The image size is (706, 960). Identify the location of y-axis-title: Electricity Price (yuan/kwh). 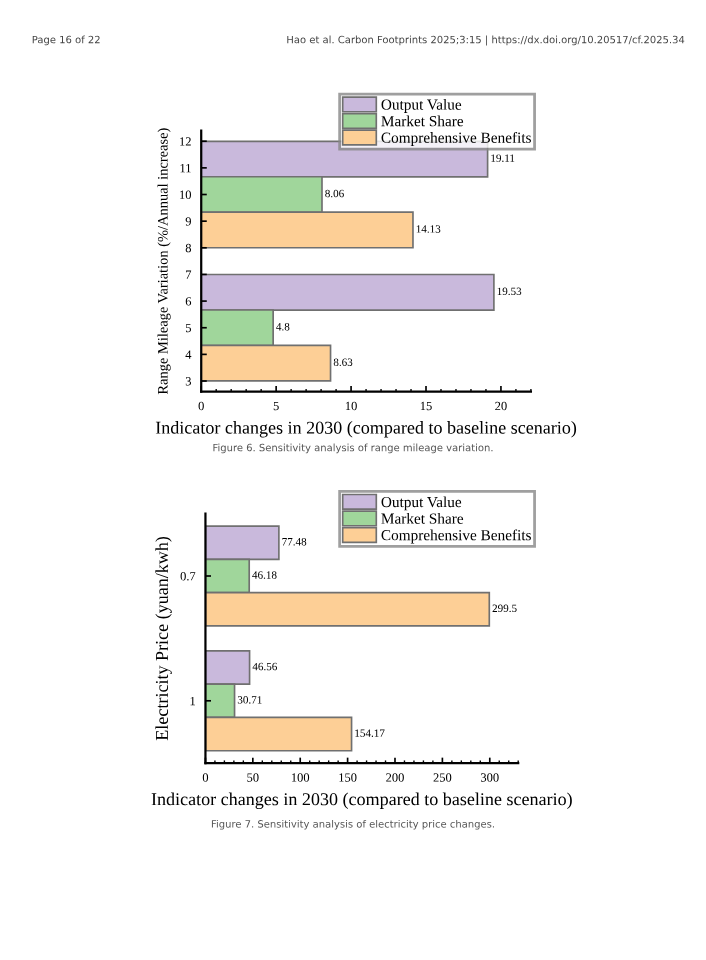
(163, 638).